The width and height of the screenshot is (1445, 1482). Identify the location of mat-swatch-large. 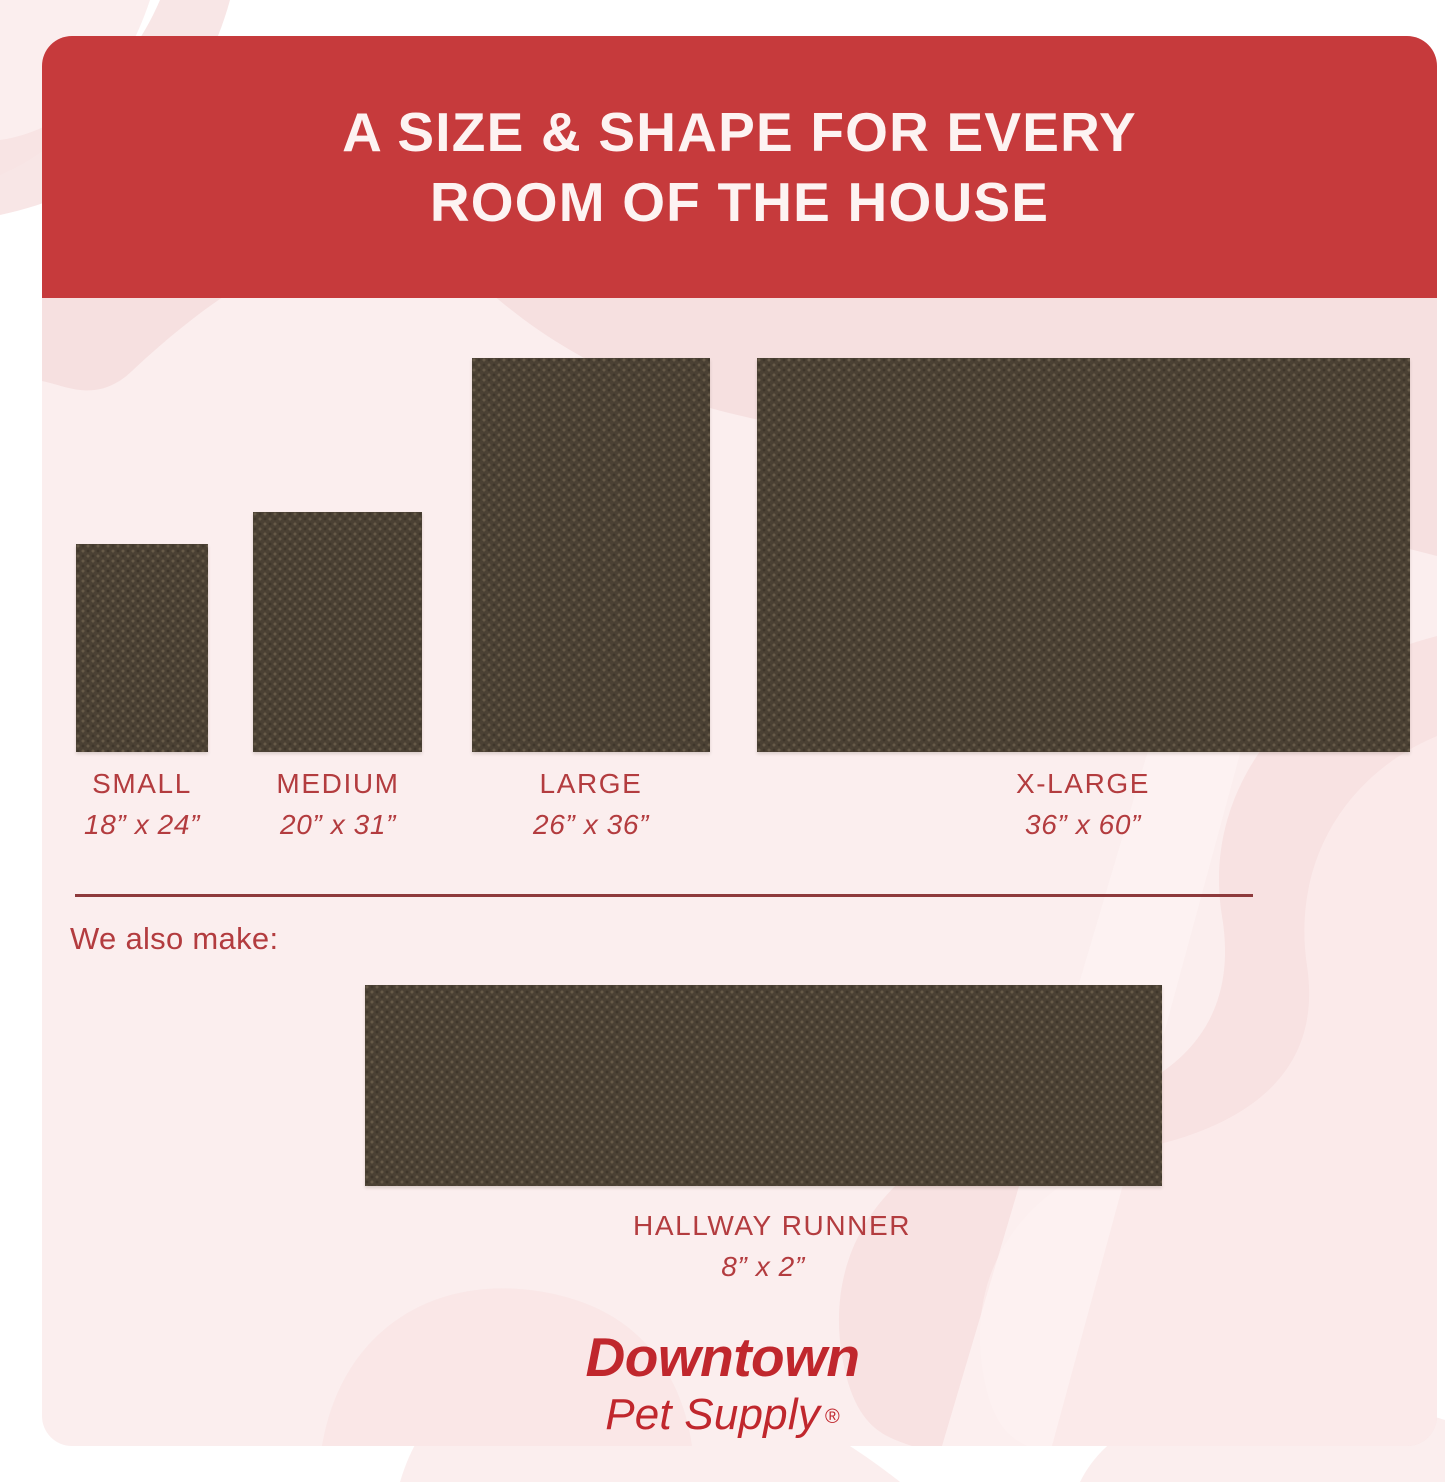
(591, 555).